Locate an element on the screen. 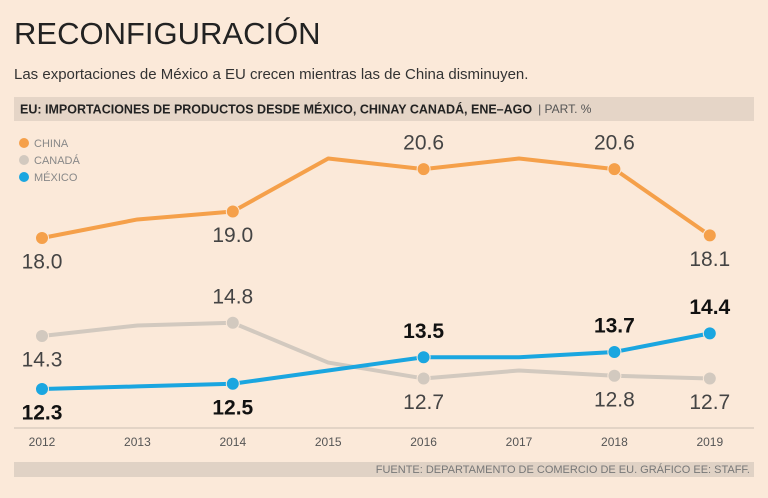  footer-bar is located at coordinates (384, 469).